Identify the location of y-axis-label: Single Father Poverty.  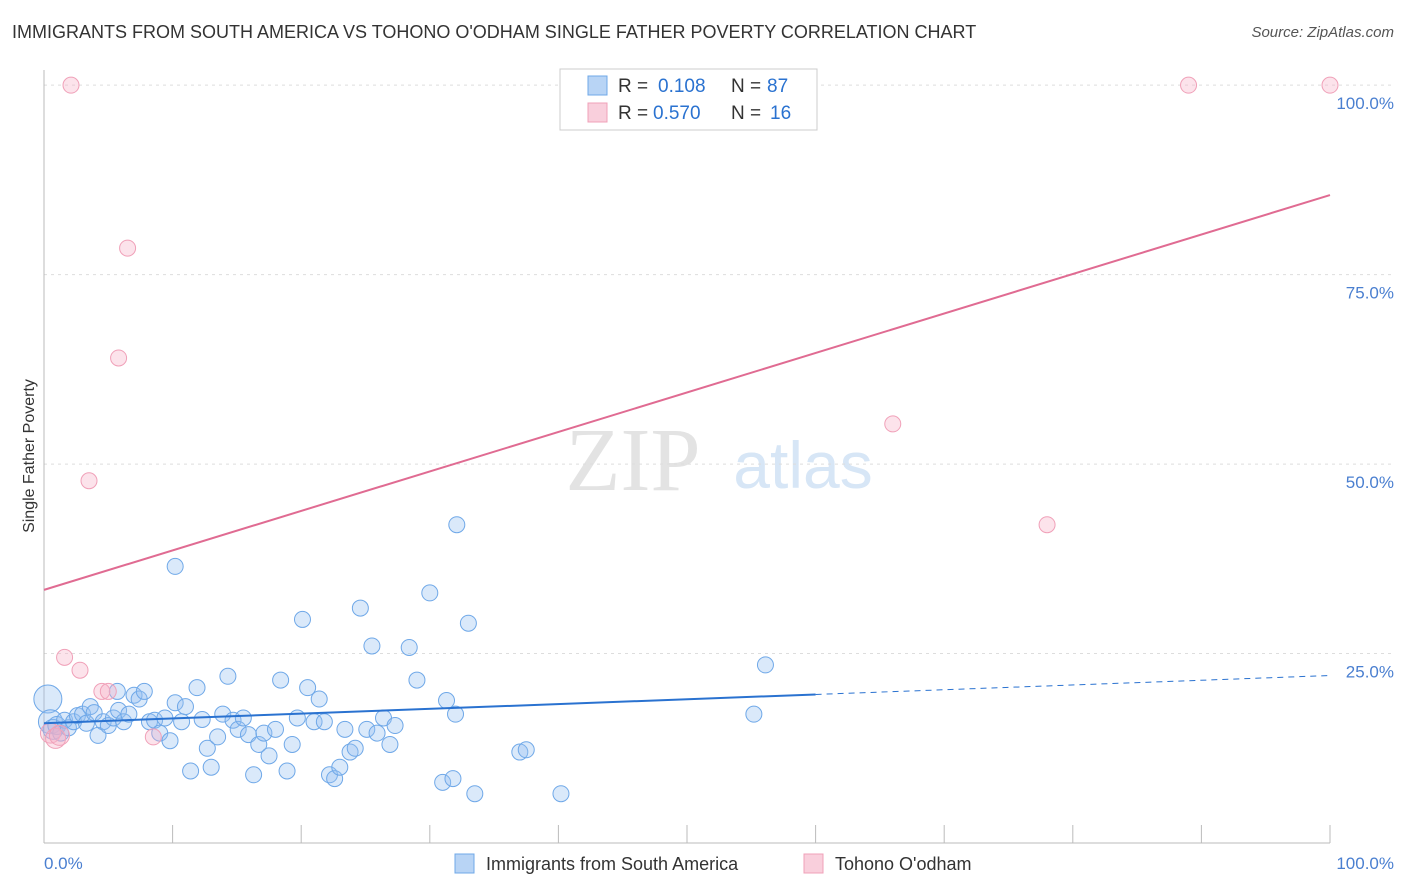
(29, 456).